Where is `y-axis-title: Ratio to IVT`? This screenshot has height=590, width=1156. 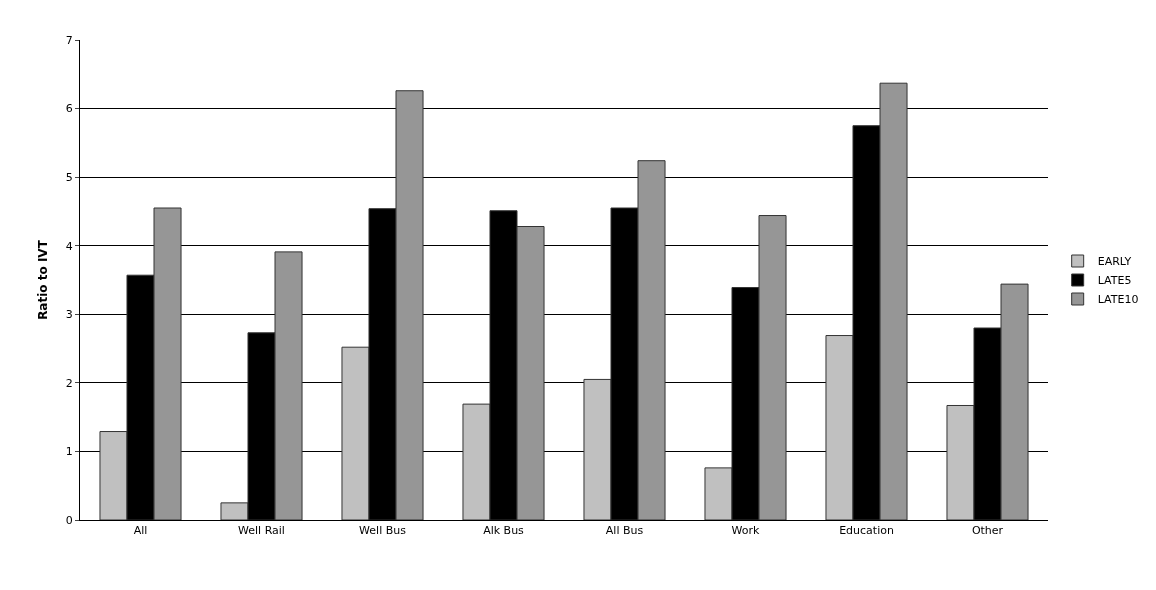
y-axis-title: Ratio to IVT is located at coordinates (43, 279).